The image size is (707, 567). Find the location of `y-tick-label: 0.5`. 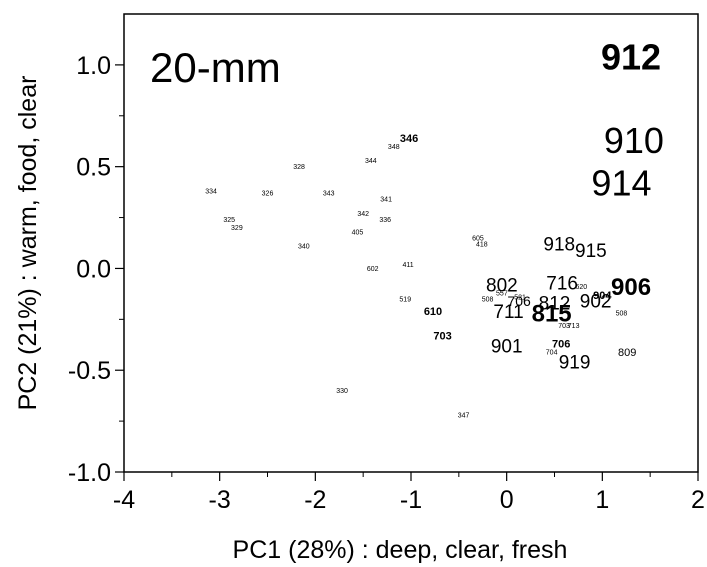

y-tick-label: 0.5 is located at coordinates (93, 168).